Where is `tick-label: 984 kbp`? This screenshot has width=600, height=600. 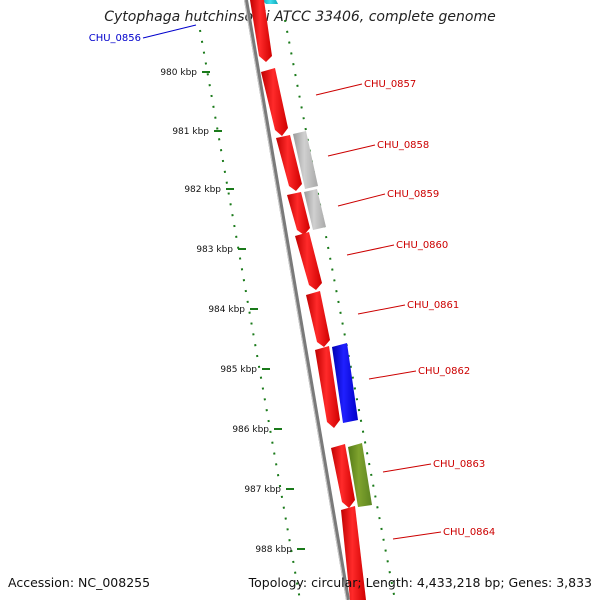 tick-label: 984 kbp is located at coordinates (226, 310).